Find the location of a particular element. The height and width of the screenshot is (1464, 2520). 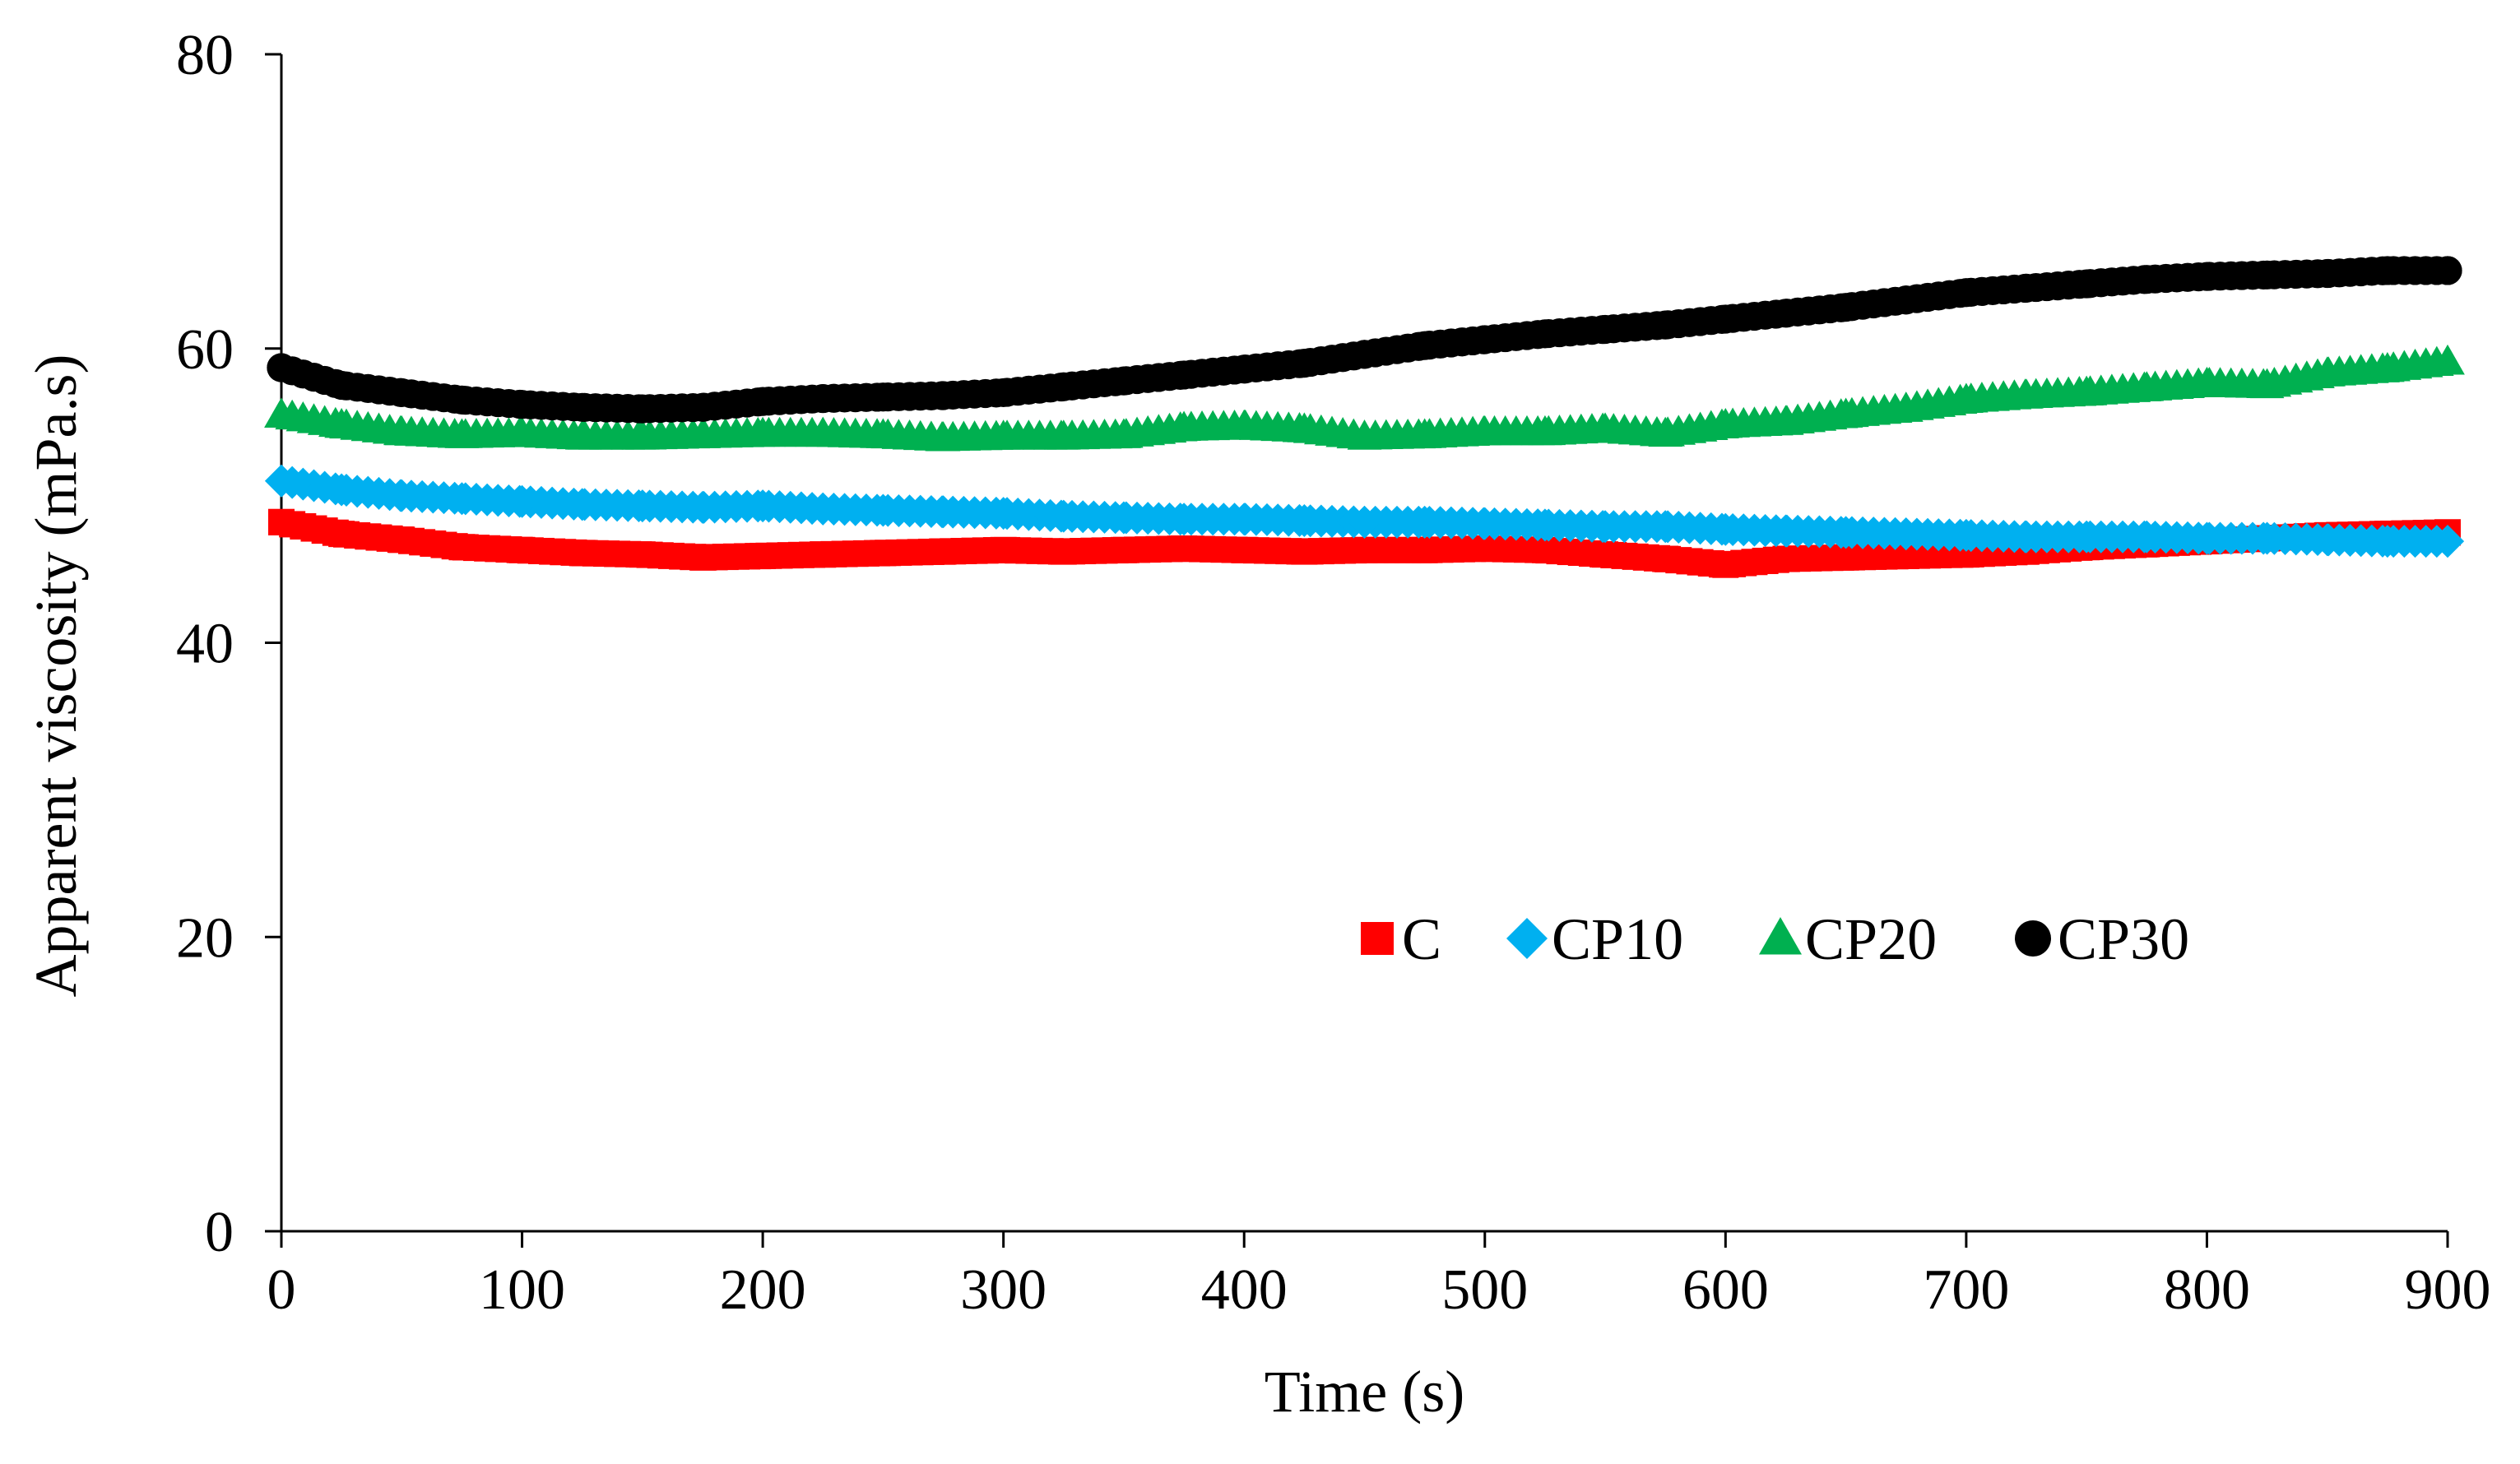

legend-item-cp20: CP20 is located at coordinates (1848, 939).